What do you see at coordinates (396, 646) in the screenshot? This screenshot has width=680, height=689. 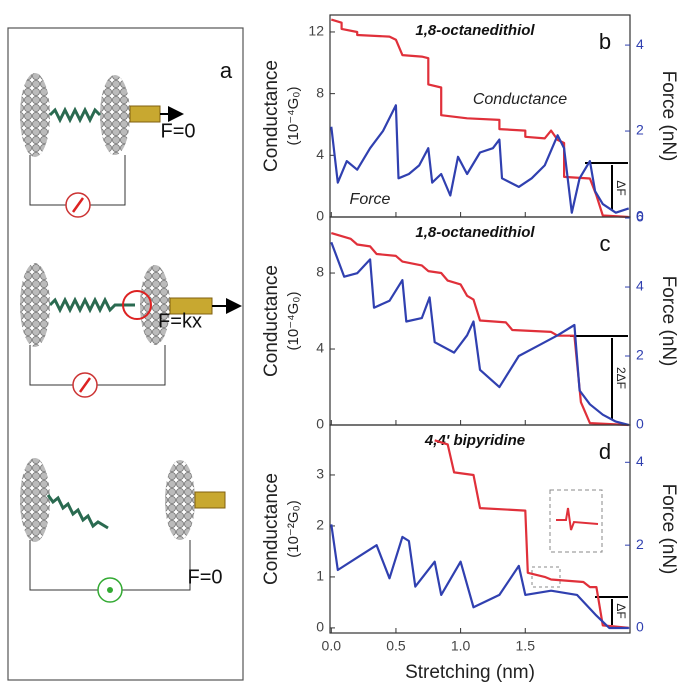 I see `x-tick-label: 0.5` at bounding box center [396, 646].